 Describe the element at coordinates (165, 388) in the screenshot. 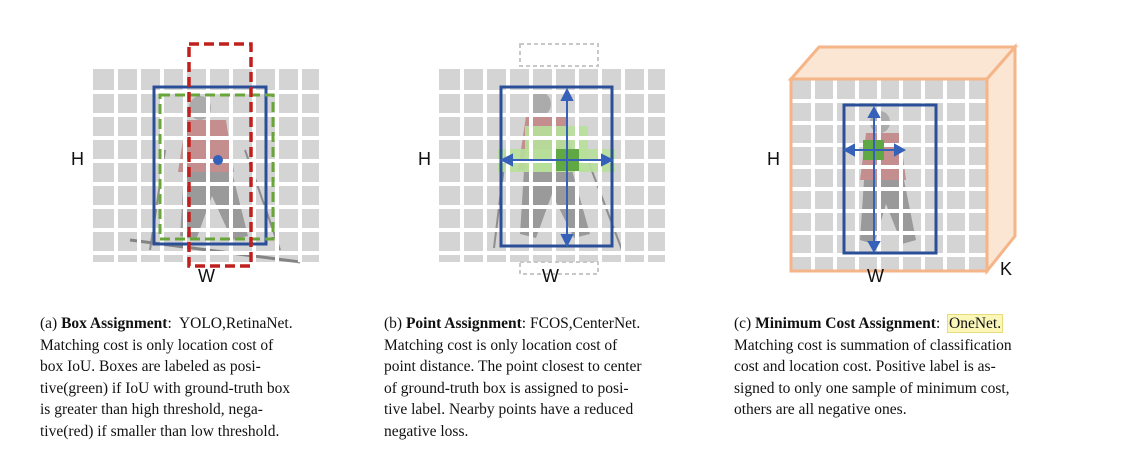

I see `caption-line: tive(green) if IoU with ground-truth box` at that location.